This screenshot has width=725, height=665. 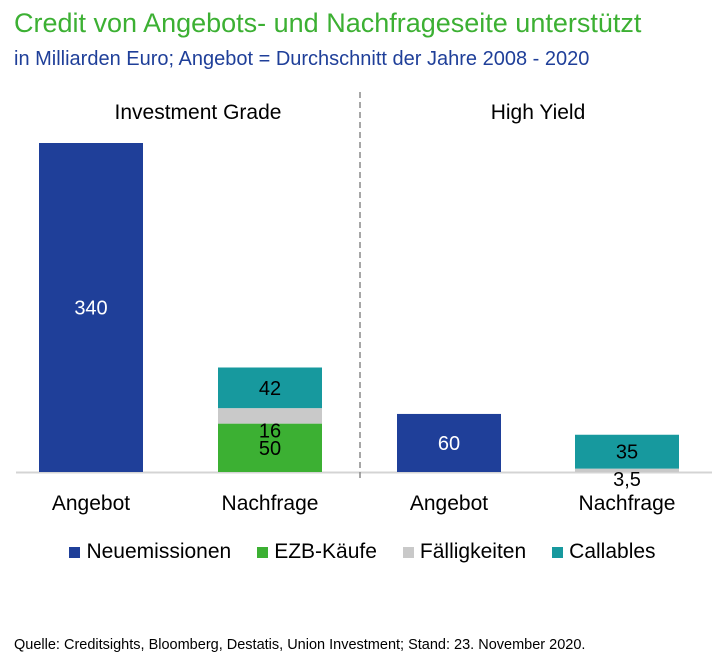 I want to click on legend-item-callables: Callables, so click(x=604, y=552).